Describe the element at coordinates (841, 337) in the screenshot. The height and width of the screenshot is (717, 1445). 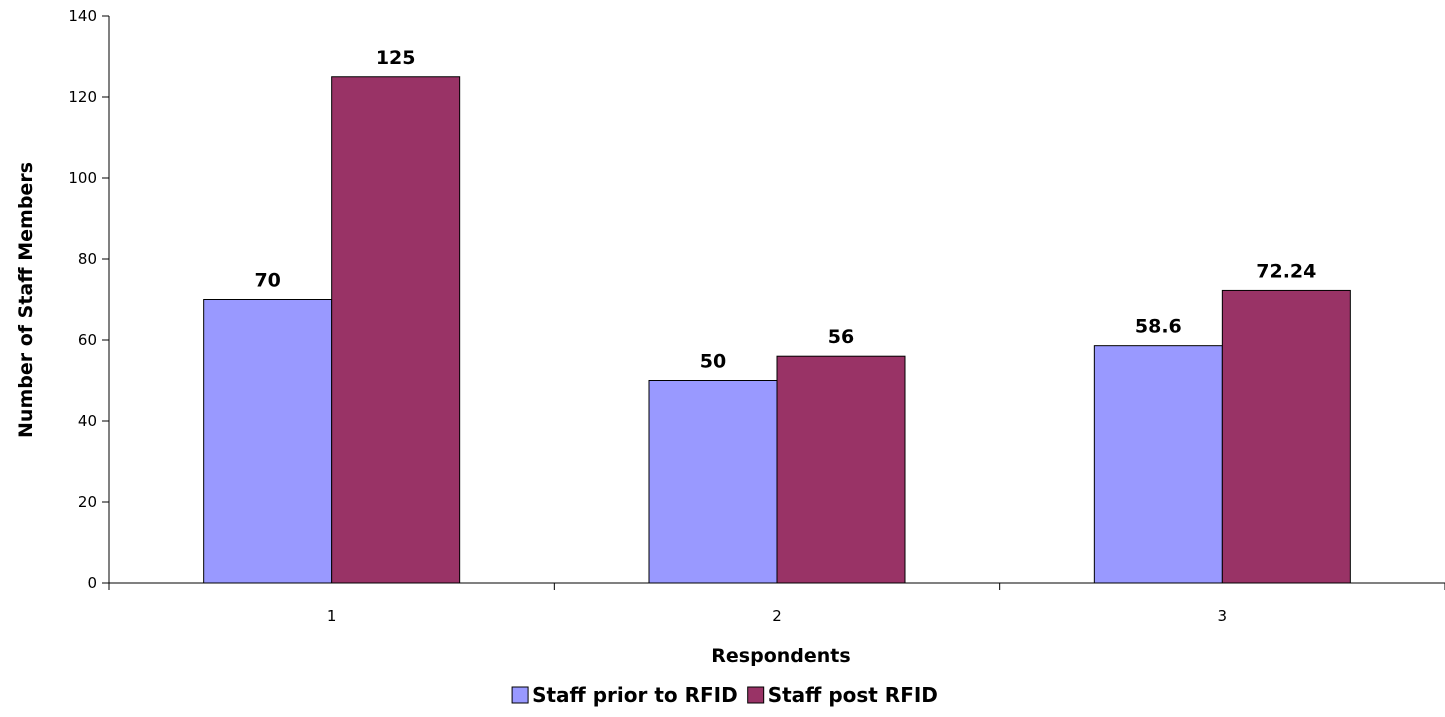
I see `data-label: 56` at that location.